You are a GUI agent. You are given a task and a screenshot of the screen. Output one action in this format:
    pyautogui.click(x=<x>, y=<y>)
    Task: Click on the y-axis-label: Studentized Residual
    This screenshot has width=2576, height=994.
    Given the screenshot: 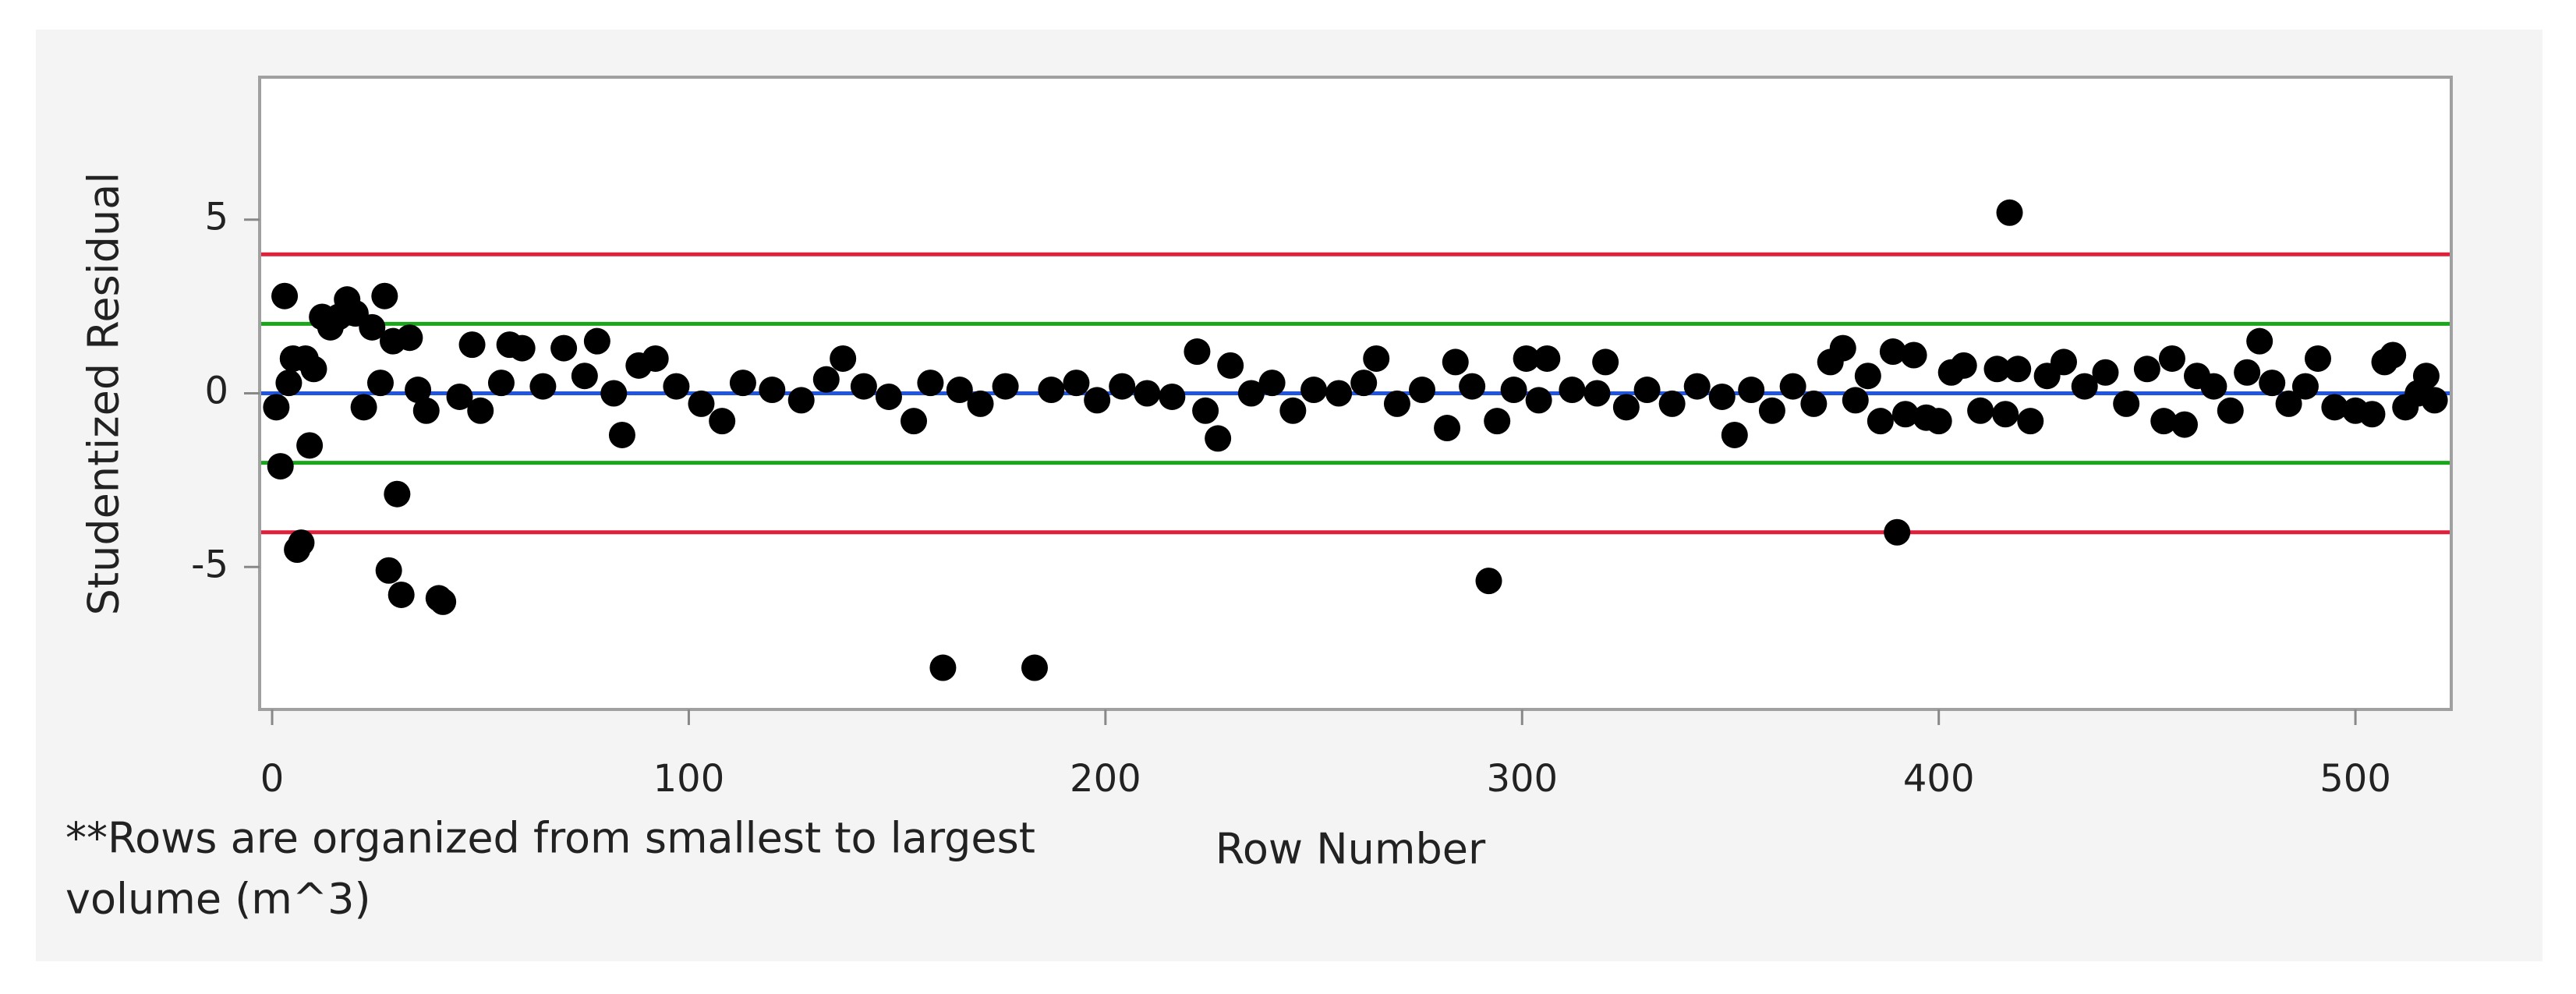 What is the action you would take?
    pyautogui.click(x=104, y=394)
    